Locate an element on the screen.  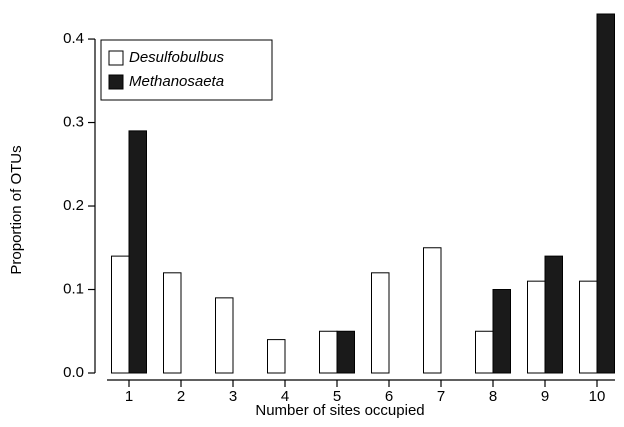
legend-box is located at coordinates (186, 70).